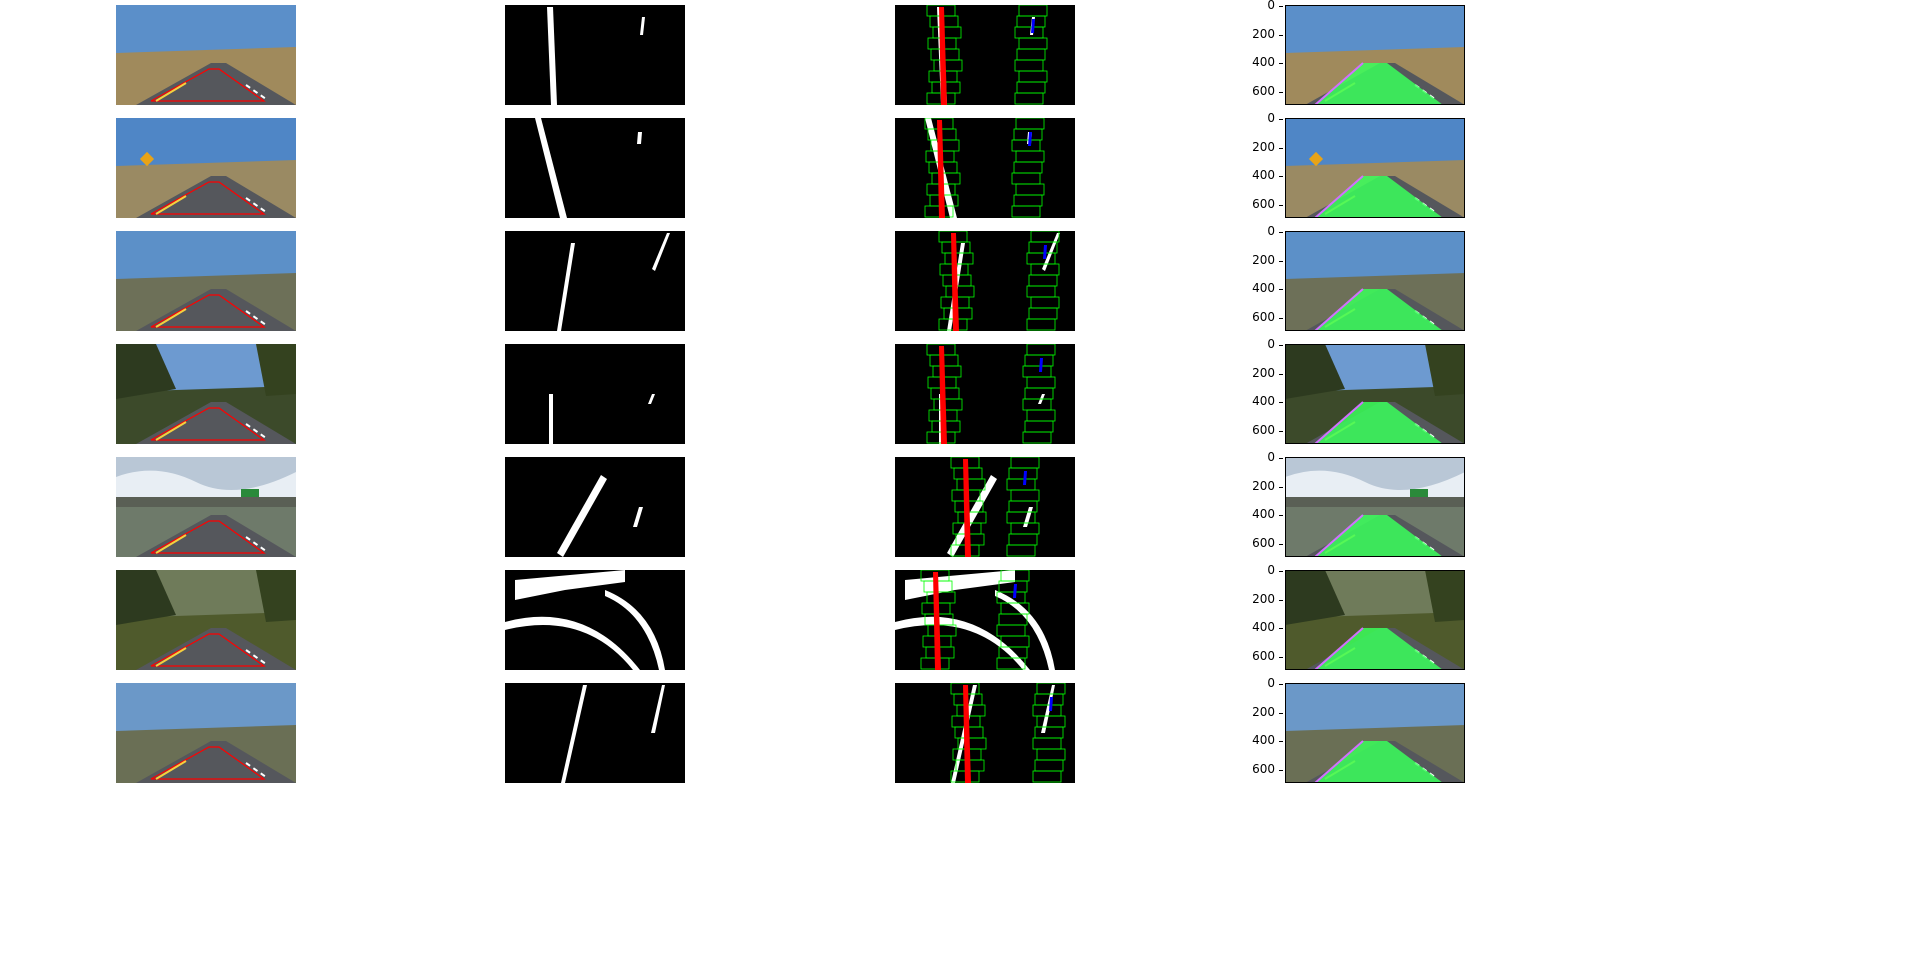 This screenshot has width=1914, height=969. I want to click on x-tick-label: 0, so click(1285, 793).